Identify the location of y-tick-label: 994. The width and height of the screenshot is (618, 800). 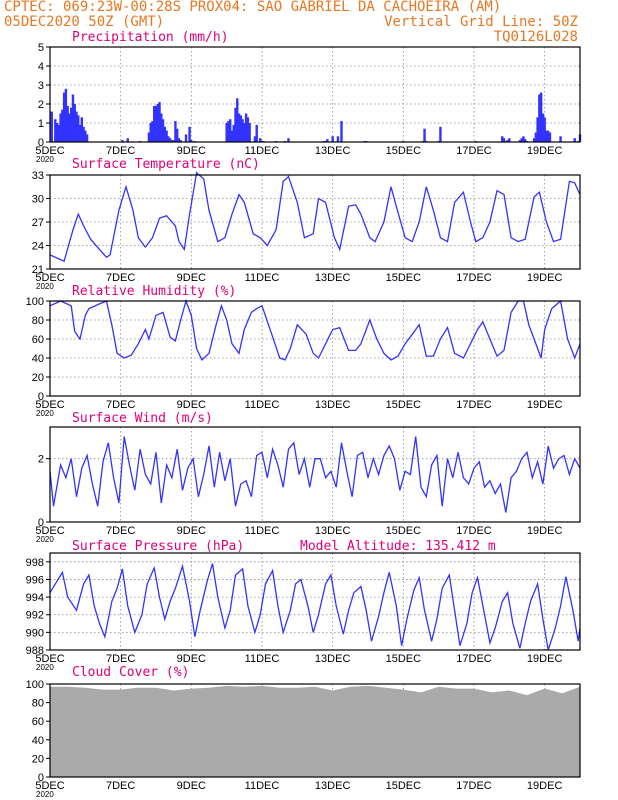
(35, 598).